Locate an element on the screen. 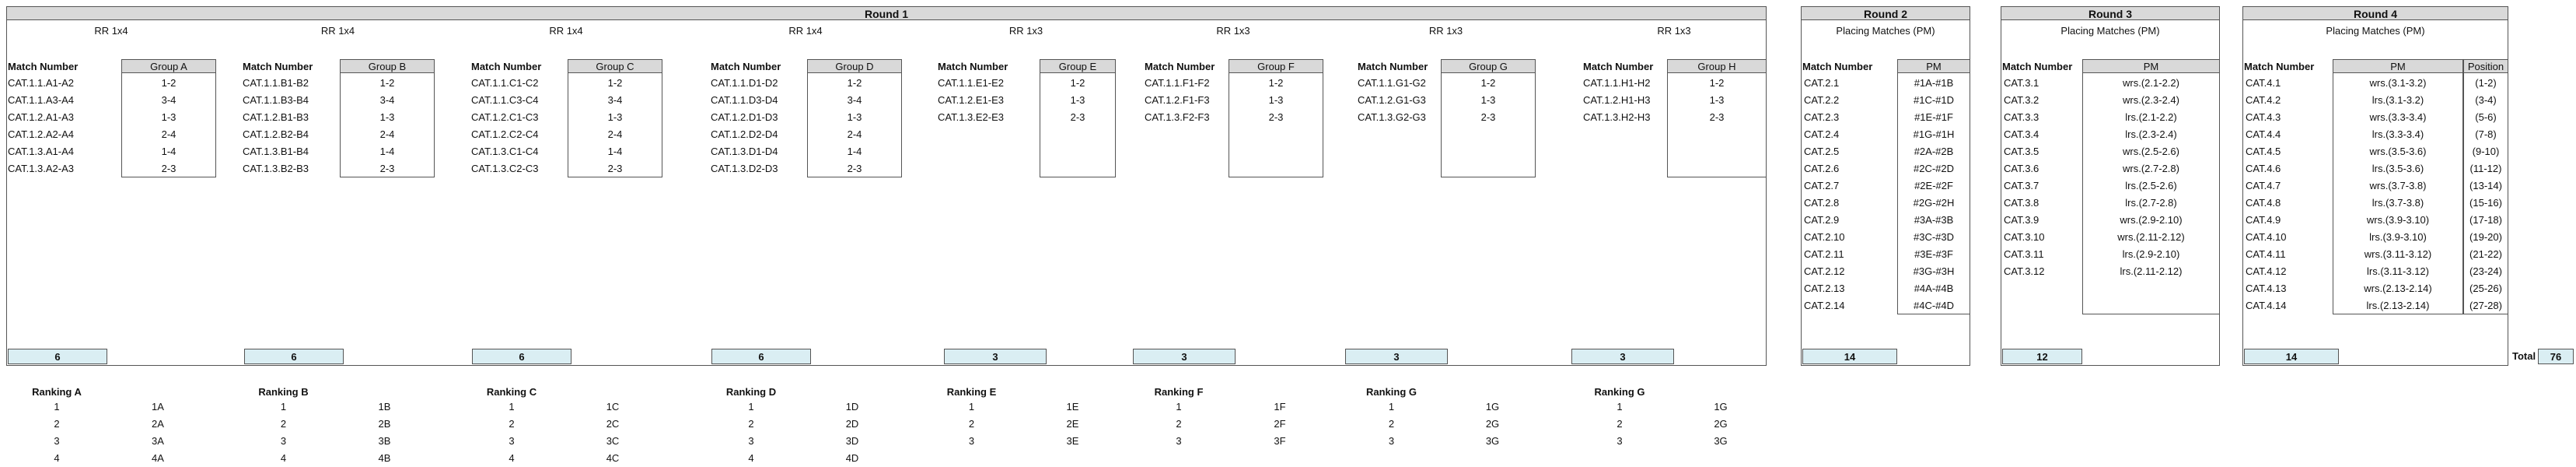 This screenshot has height=467, width=2576. position-range: (5-6) is located at coordinates (2486, 117).